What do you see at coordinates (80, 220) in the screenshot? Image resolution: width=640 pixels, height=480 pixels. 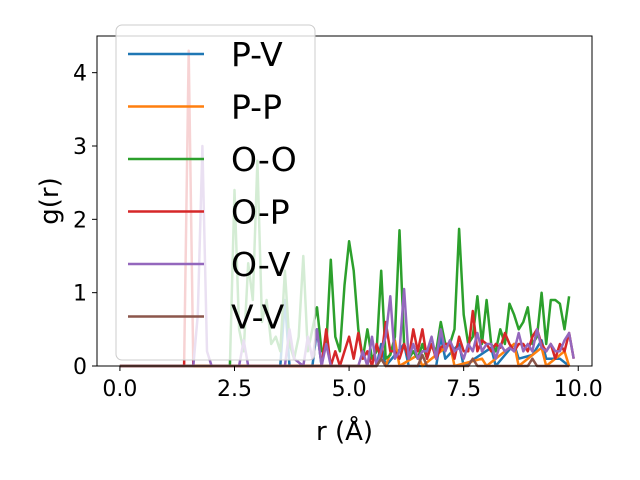 I see `y-tick-label: 2` at bounding box center [80, 220].